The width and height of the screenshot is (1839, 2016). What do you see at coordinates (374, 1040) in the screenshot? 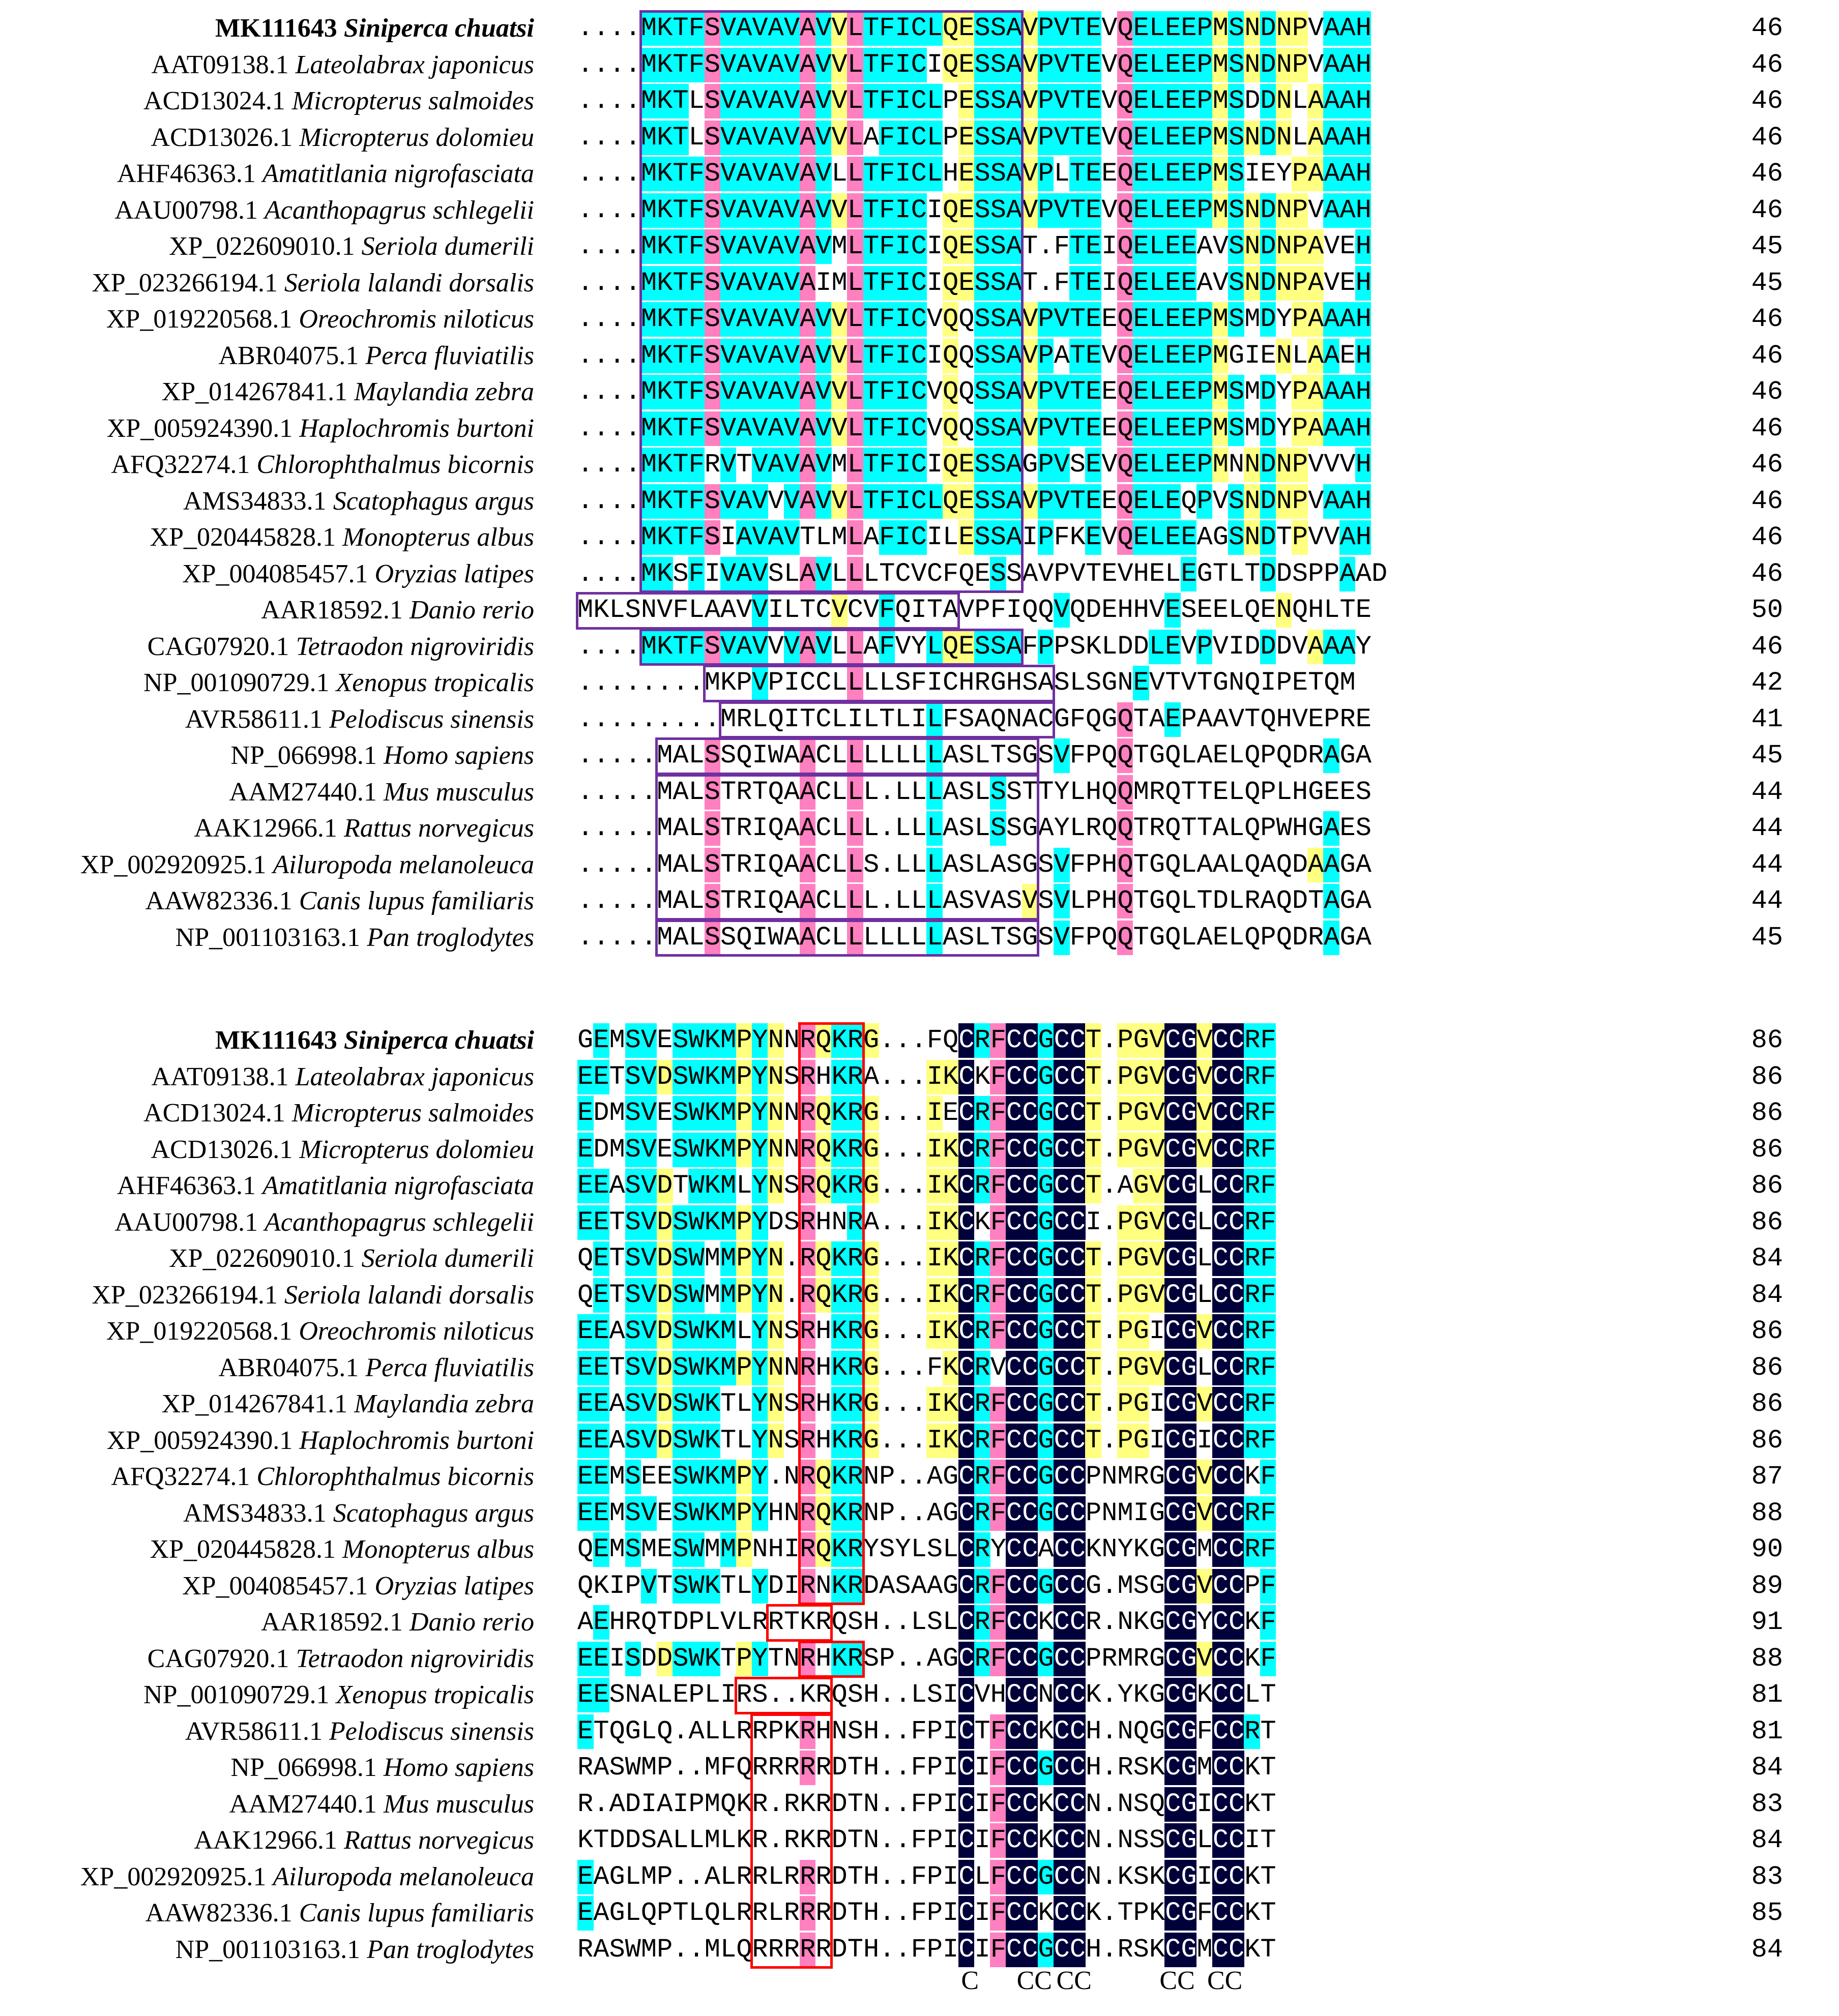
I see `sequence-label: MK111643 Siniperca chuatsi` at bounding box center [374, 1040].